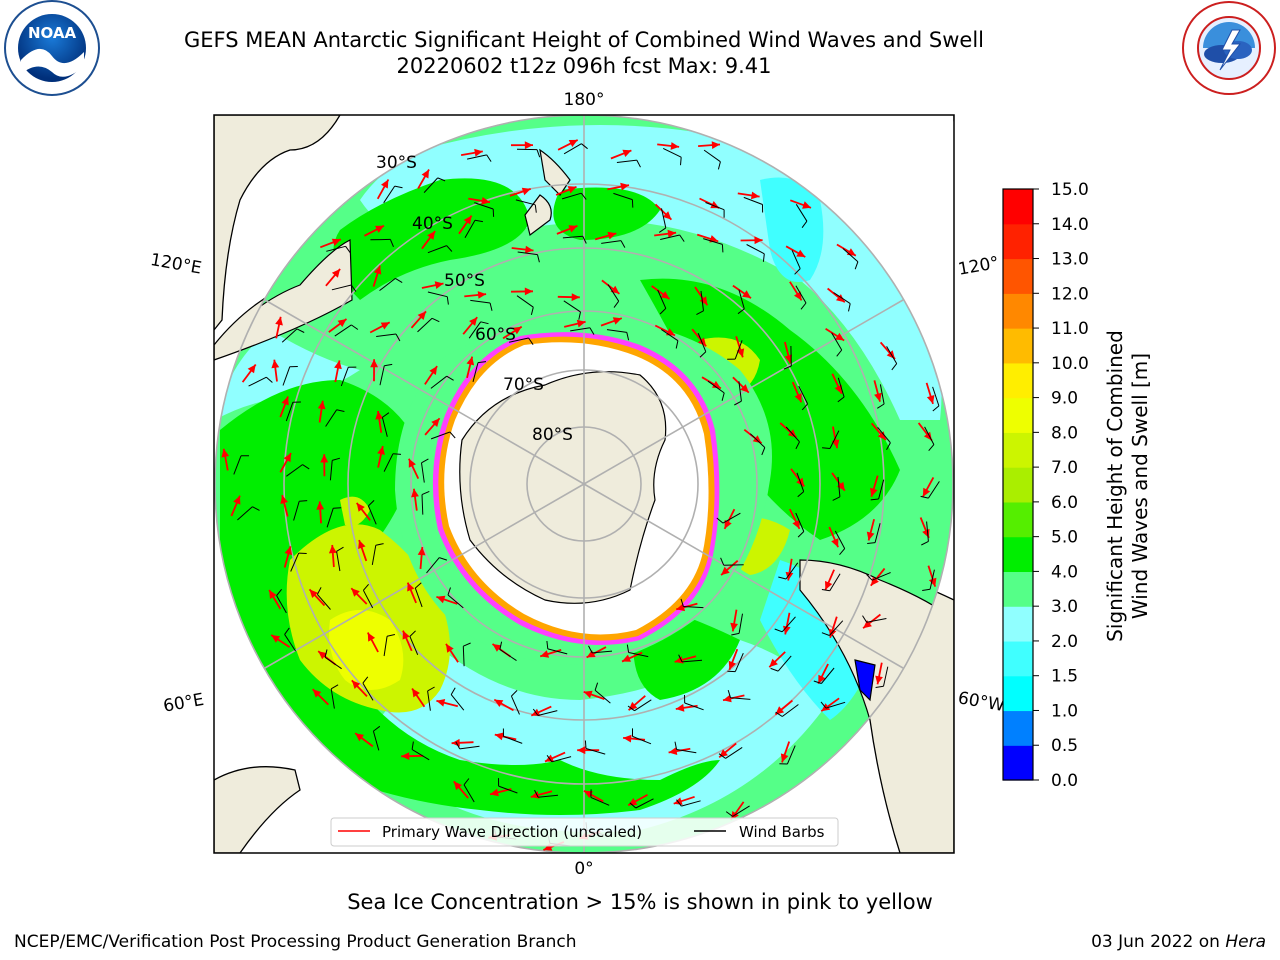 Image resolution: width=1280 pixels, height=960 pixels. What do you see at coordinates (1070, 190) in the screenshot?
I see `colorbar-tick-label: 15.0` at bounding box center [1070, 190].